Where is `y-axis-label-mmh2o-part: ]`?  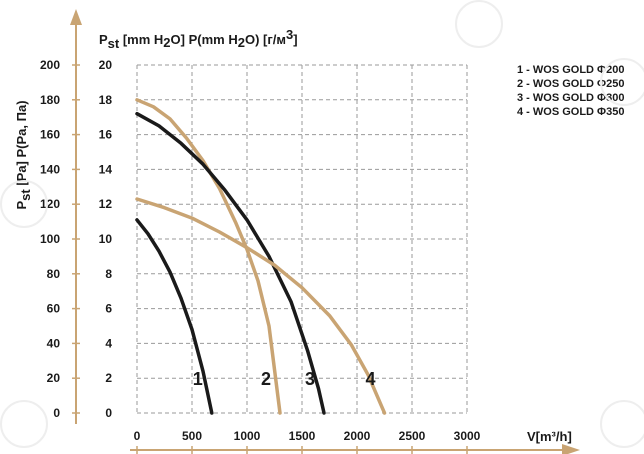
y-axis-label-mmh2o-part: ] is located at coordinates (295, 39).